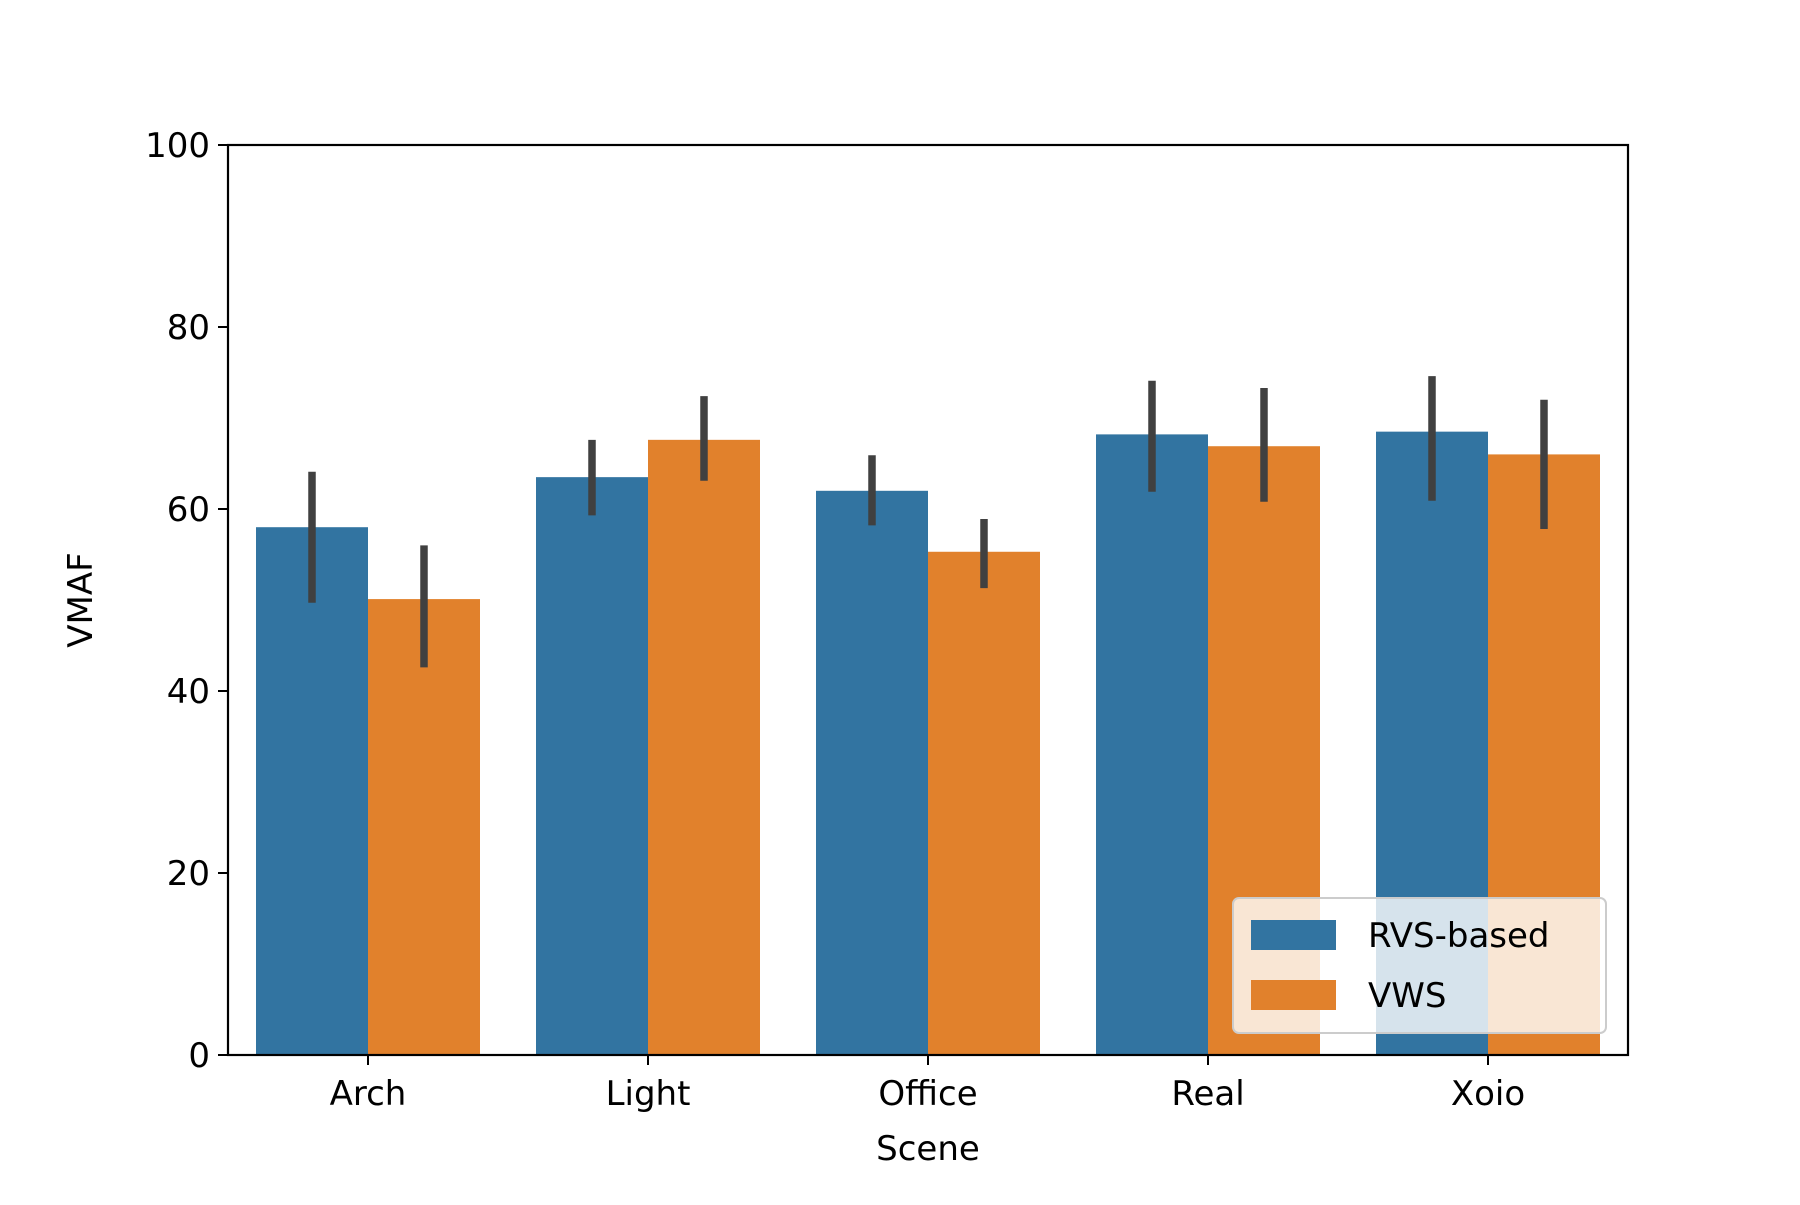 The height and width of the screenshot is (1205, 1800). Describe the element at coordinates (1207, 1094) in the screenshot. I see `x-tick-label: Real` at that location.